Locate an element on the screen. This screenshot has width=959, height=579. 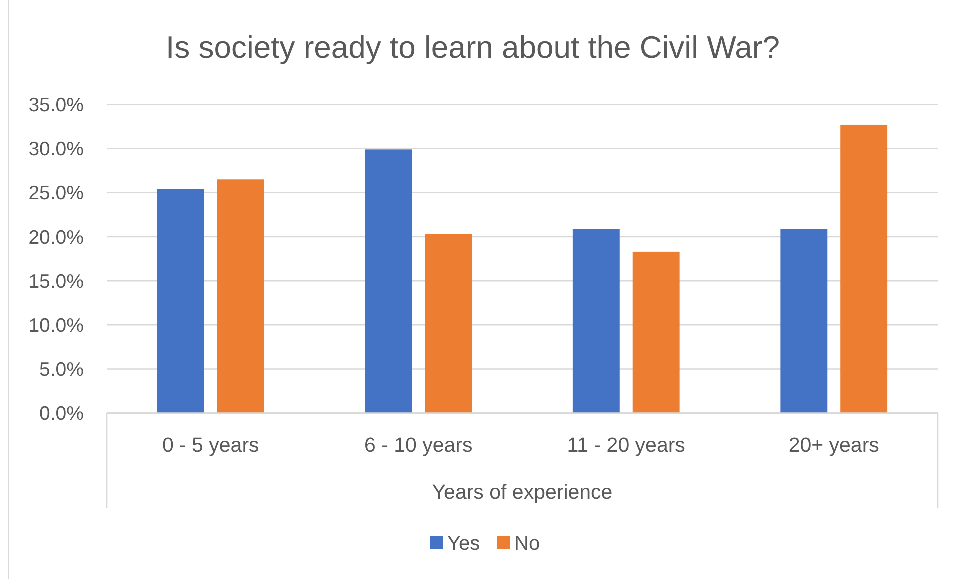
y-tick-label: 0.0% is located at coordinates (62, 414).